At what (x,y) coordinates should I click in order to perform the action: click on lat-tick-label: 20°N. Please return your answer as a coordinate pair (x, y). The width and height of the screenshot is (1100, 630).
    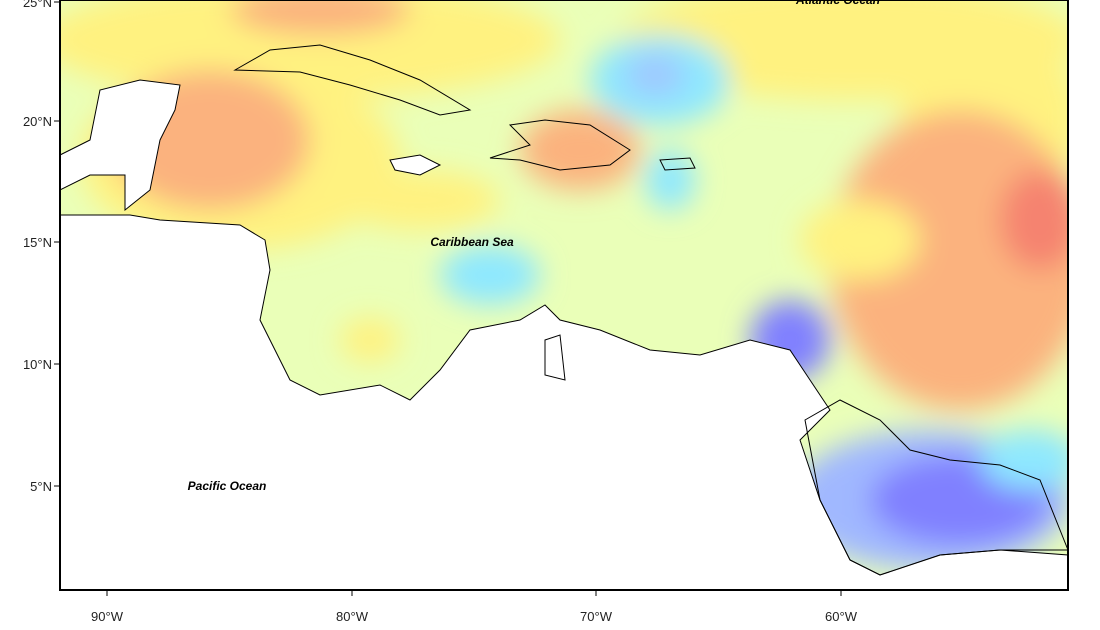
    Looking at the image, I should click on (37, 121).